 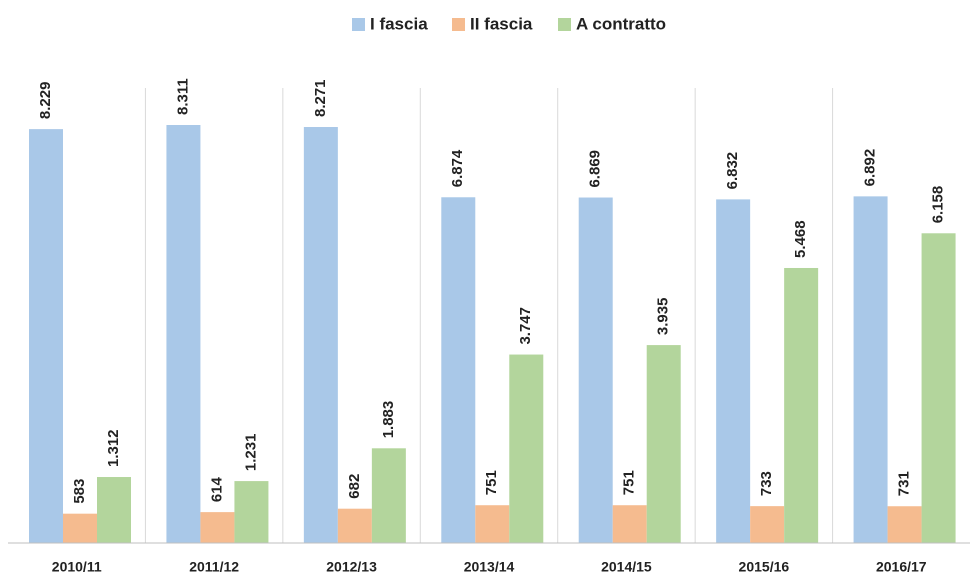 What do you see at coordinates (732, 171) in the screenshot?
I see `data-label: 6.832` at bounding box center [732, 171].